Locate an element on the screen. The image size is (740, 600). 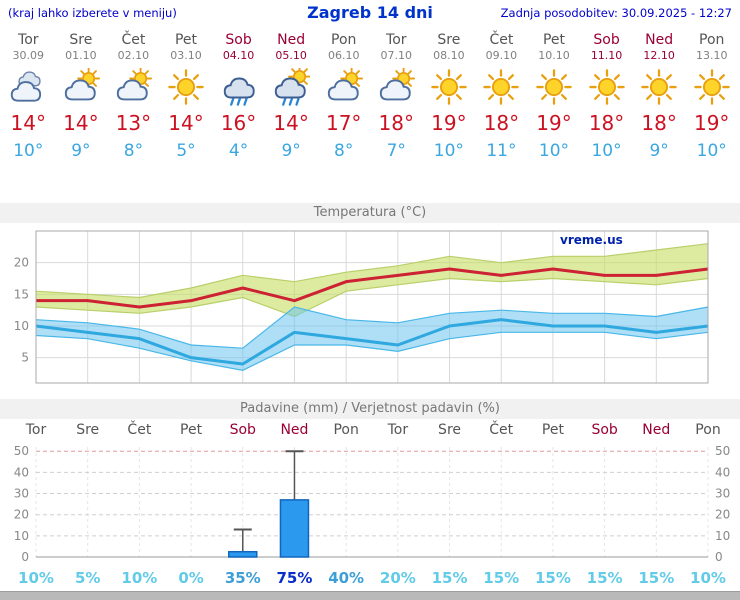
precip-day-label: Ned is located at coordinates (656, 430).